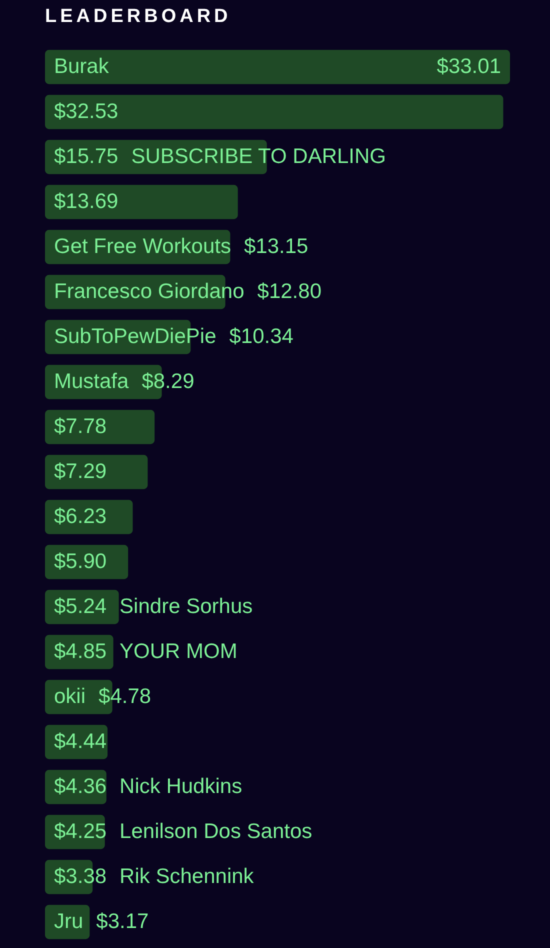  What do you see at coordinates (82, 66) in the screenshot?
I see `y-tick-label: Burak` at bounding box center [82, 66].